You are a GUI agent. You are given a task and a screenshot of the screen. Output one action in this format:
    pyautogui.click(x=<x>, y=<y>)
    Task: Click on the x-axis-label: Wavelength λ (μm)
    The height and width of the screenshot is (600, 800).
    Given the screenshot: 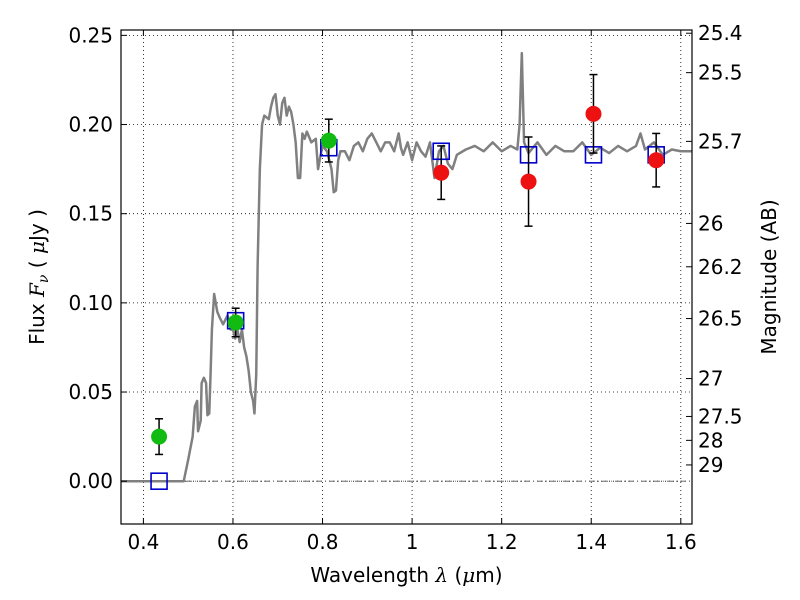 What is the action you would take?
    pyautogui.click(x=406, y=575)
    